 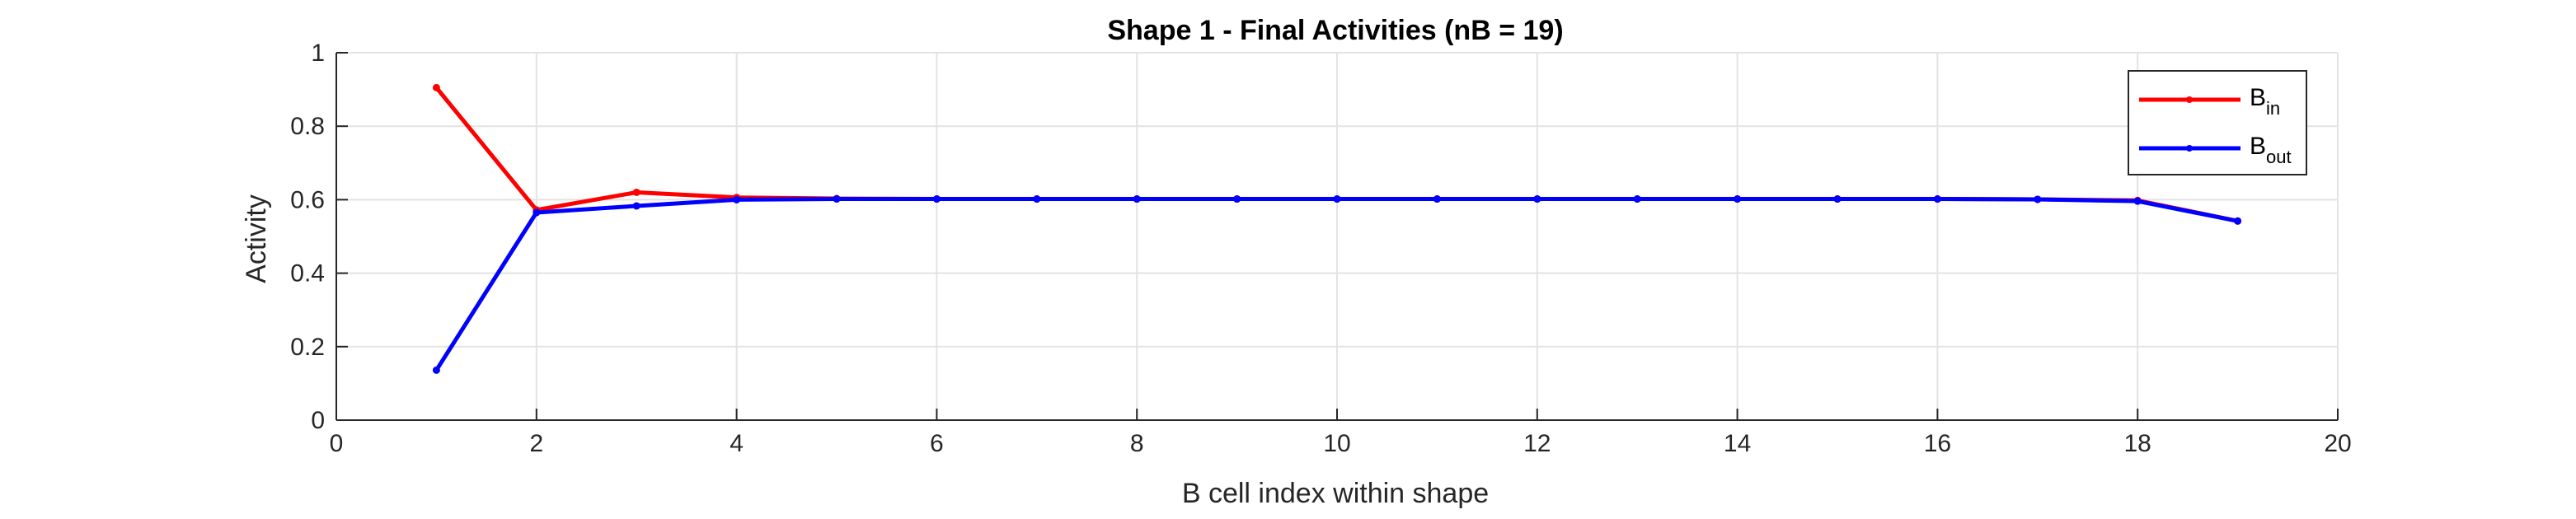 I want to click on x-tick-label: 20, so click(x=2338, y=443).